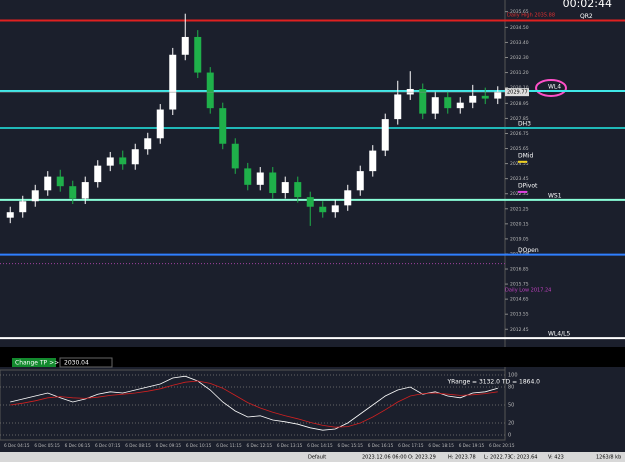 The width and height of the screenshot is (625, 462). I want to click on current-price-label: 2029.77, so click(517, 93).